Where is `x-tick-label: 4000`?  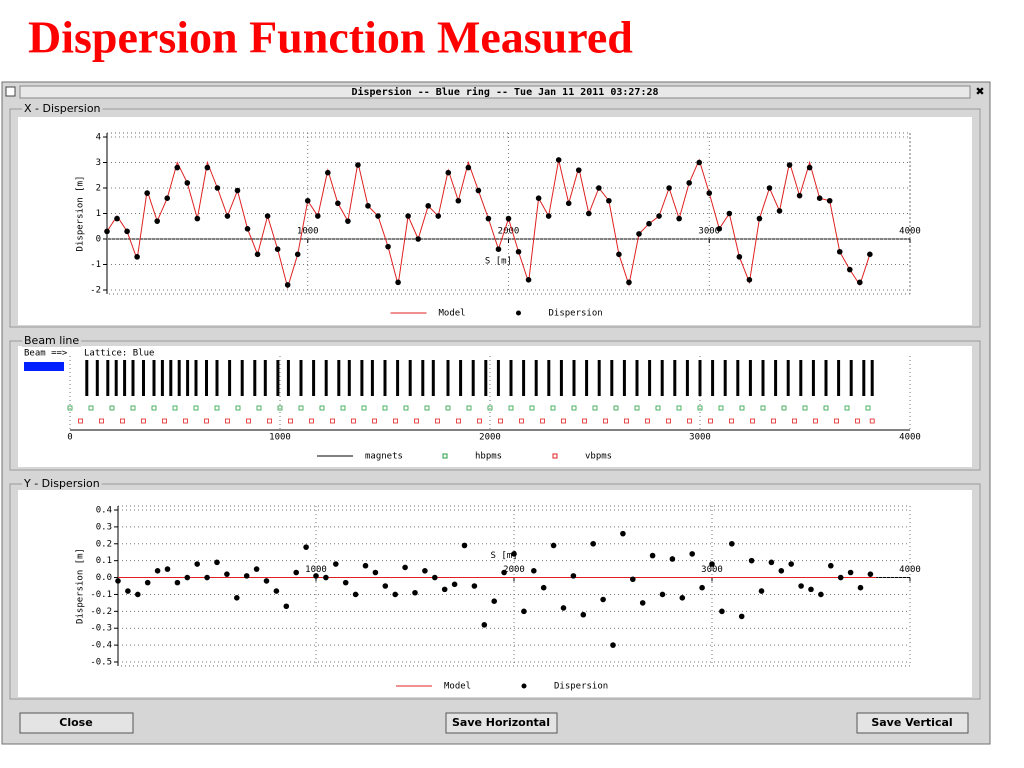
x-tick-label: 4000 is located at coordinates (910, 232).